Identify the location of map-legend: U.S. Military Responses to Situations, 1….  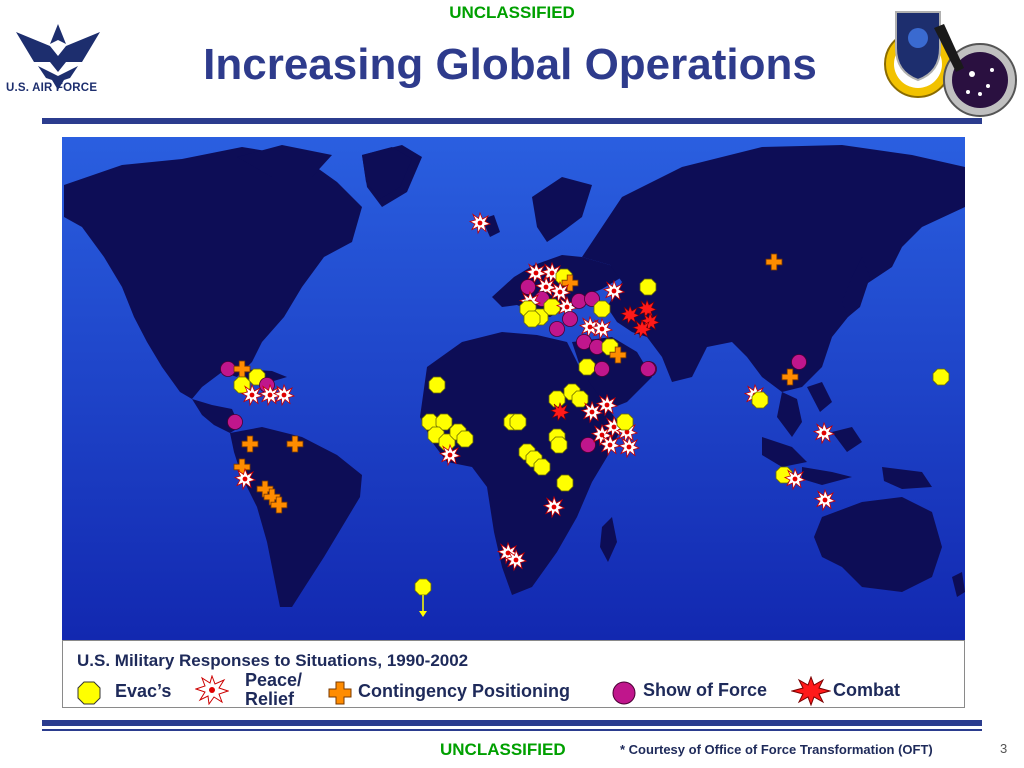
(513, 674).